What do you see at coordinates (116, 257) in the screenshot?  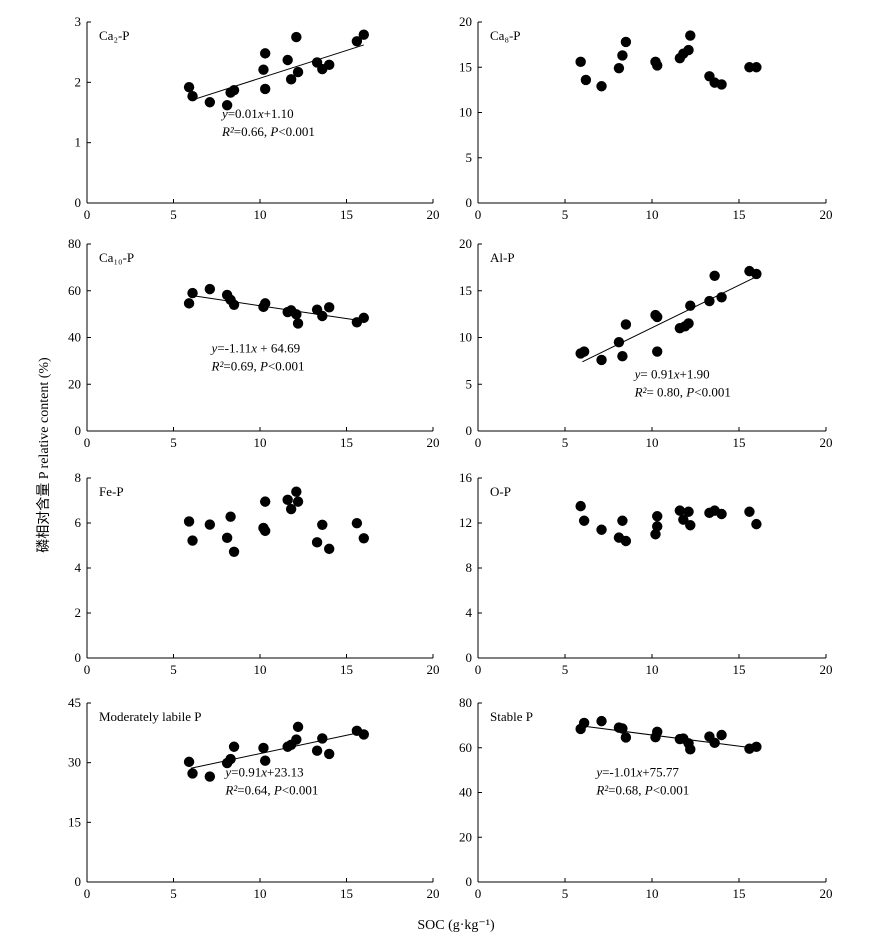 I see `panel-title: Ca₁₀-P` at bounding box center [116, 257].